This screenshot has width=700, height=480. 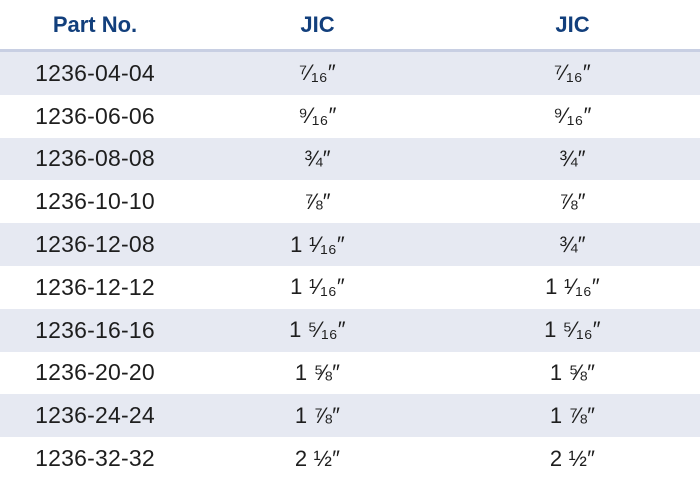 I want to click on table-row: 1236-12-12 1 ¹⁄₁₆″ 1 ¹⁄₁₆″, so click(x=350, y=287).